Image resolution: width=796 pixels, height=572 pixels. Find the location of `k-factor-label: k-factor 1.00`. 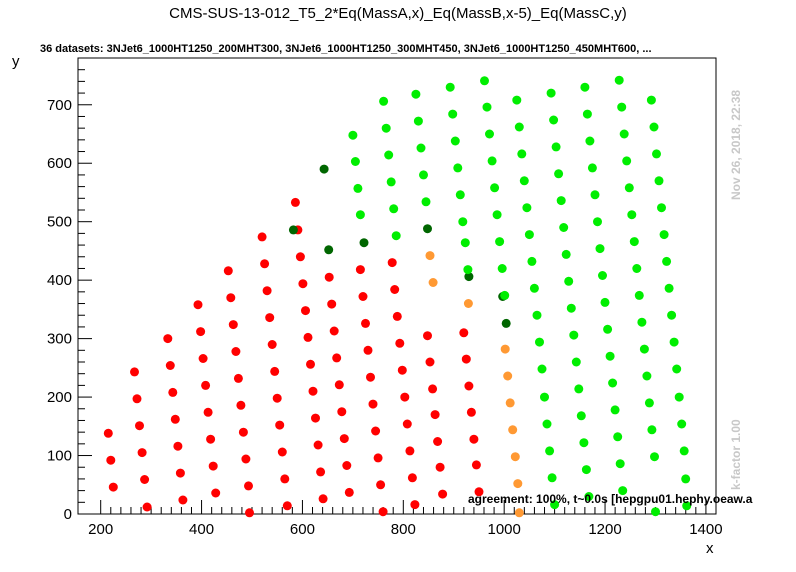

k-factor-label: k-factor 1.00 is located at coordinates (736, 454).